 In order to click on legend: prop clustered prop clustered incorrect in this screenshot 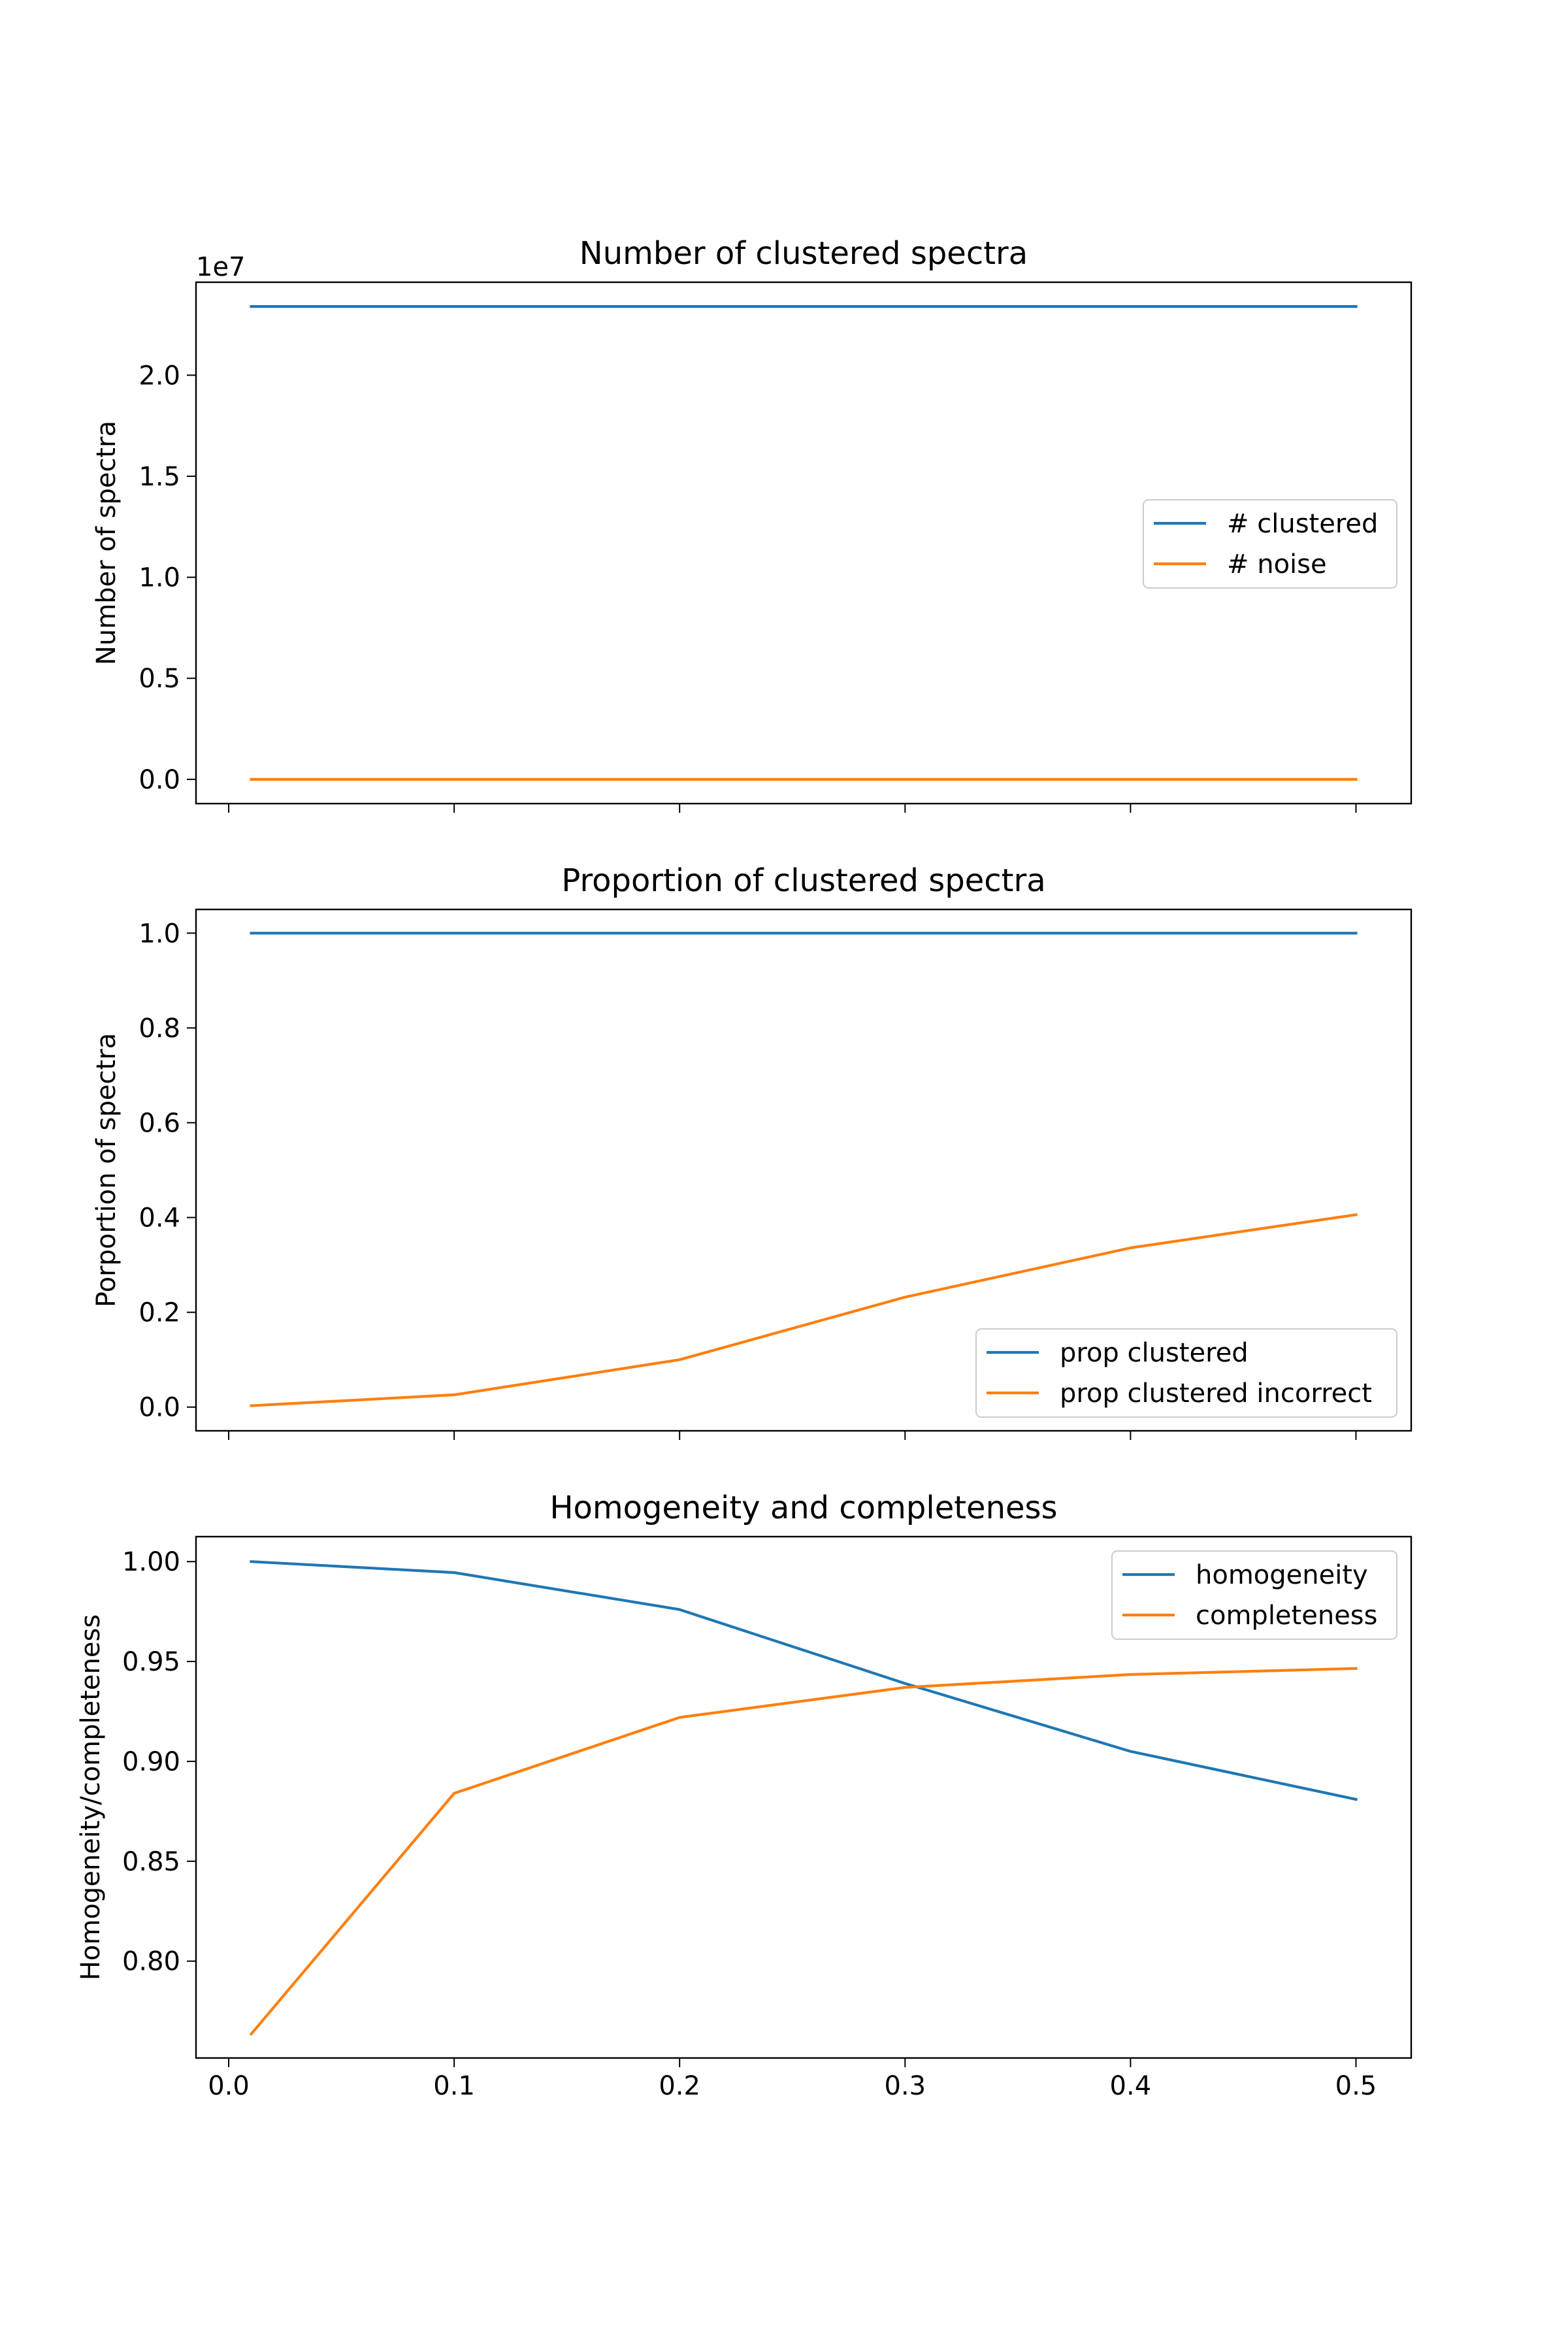, I will do `click(1186, 1373)`.